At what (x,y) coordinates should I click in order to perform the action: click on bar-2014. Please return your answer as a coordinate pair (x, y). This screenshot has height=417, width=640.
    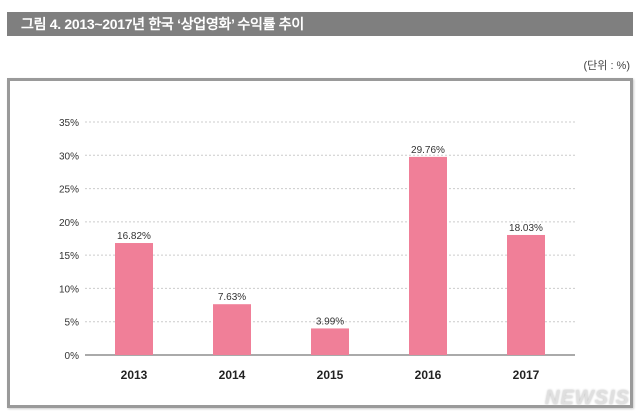
    Looking at the image, I should click on (232, 329).